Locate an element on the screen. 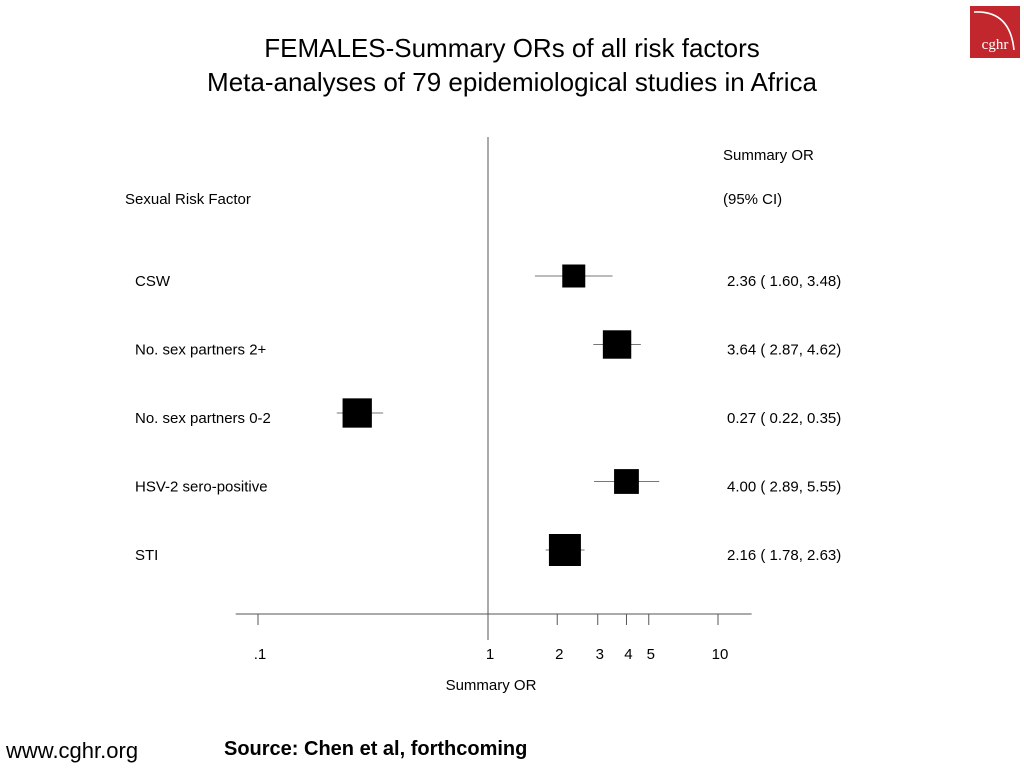  x-tick-label: 3 is located at coordinates (600, 654).